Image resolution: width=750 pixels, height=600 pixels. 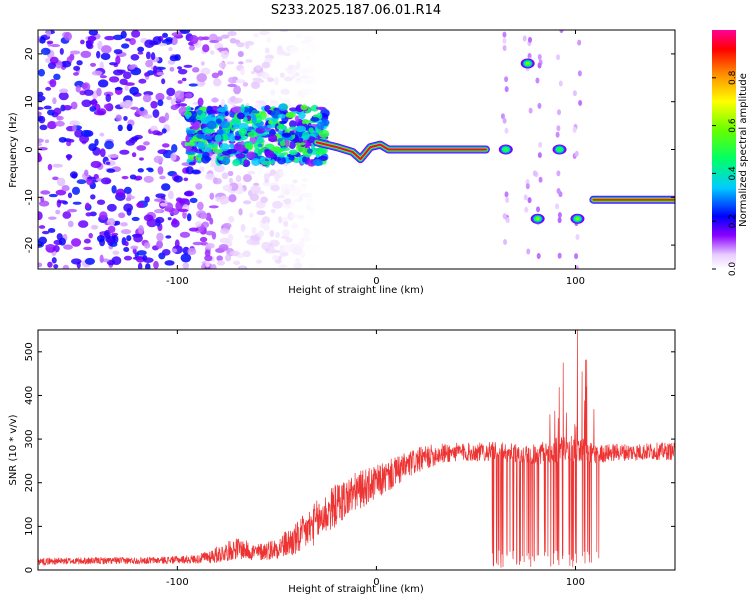 I want to click on colorbar-tick-label: 0.0, so click(x=733, y=269).